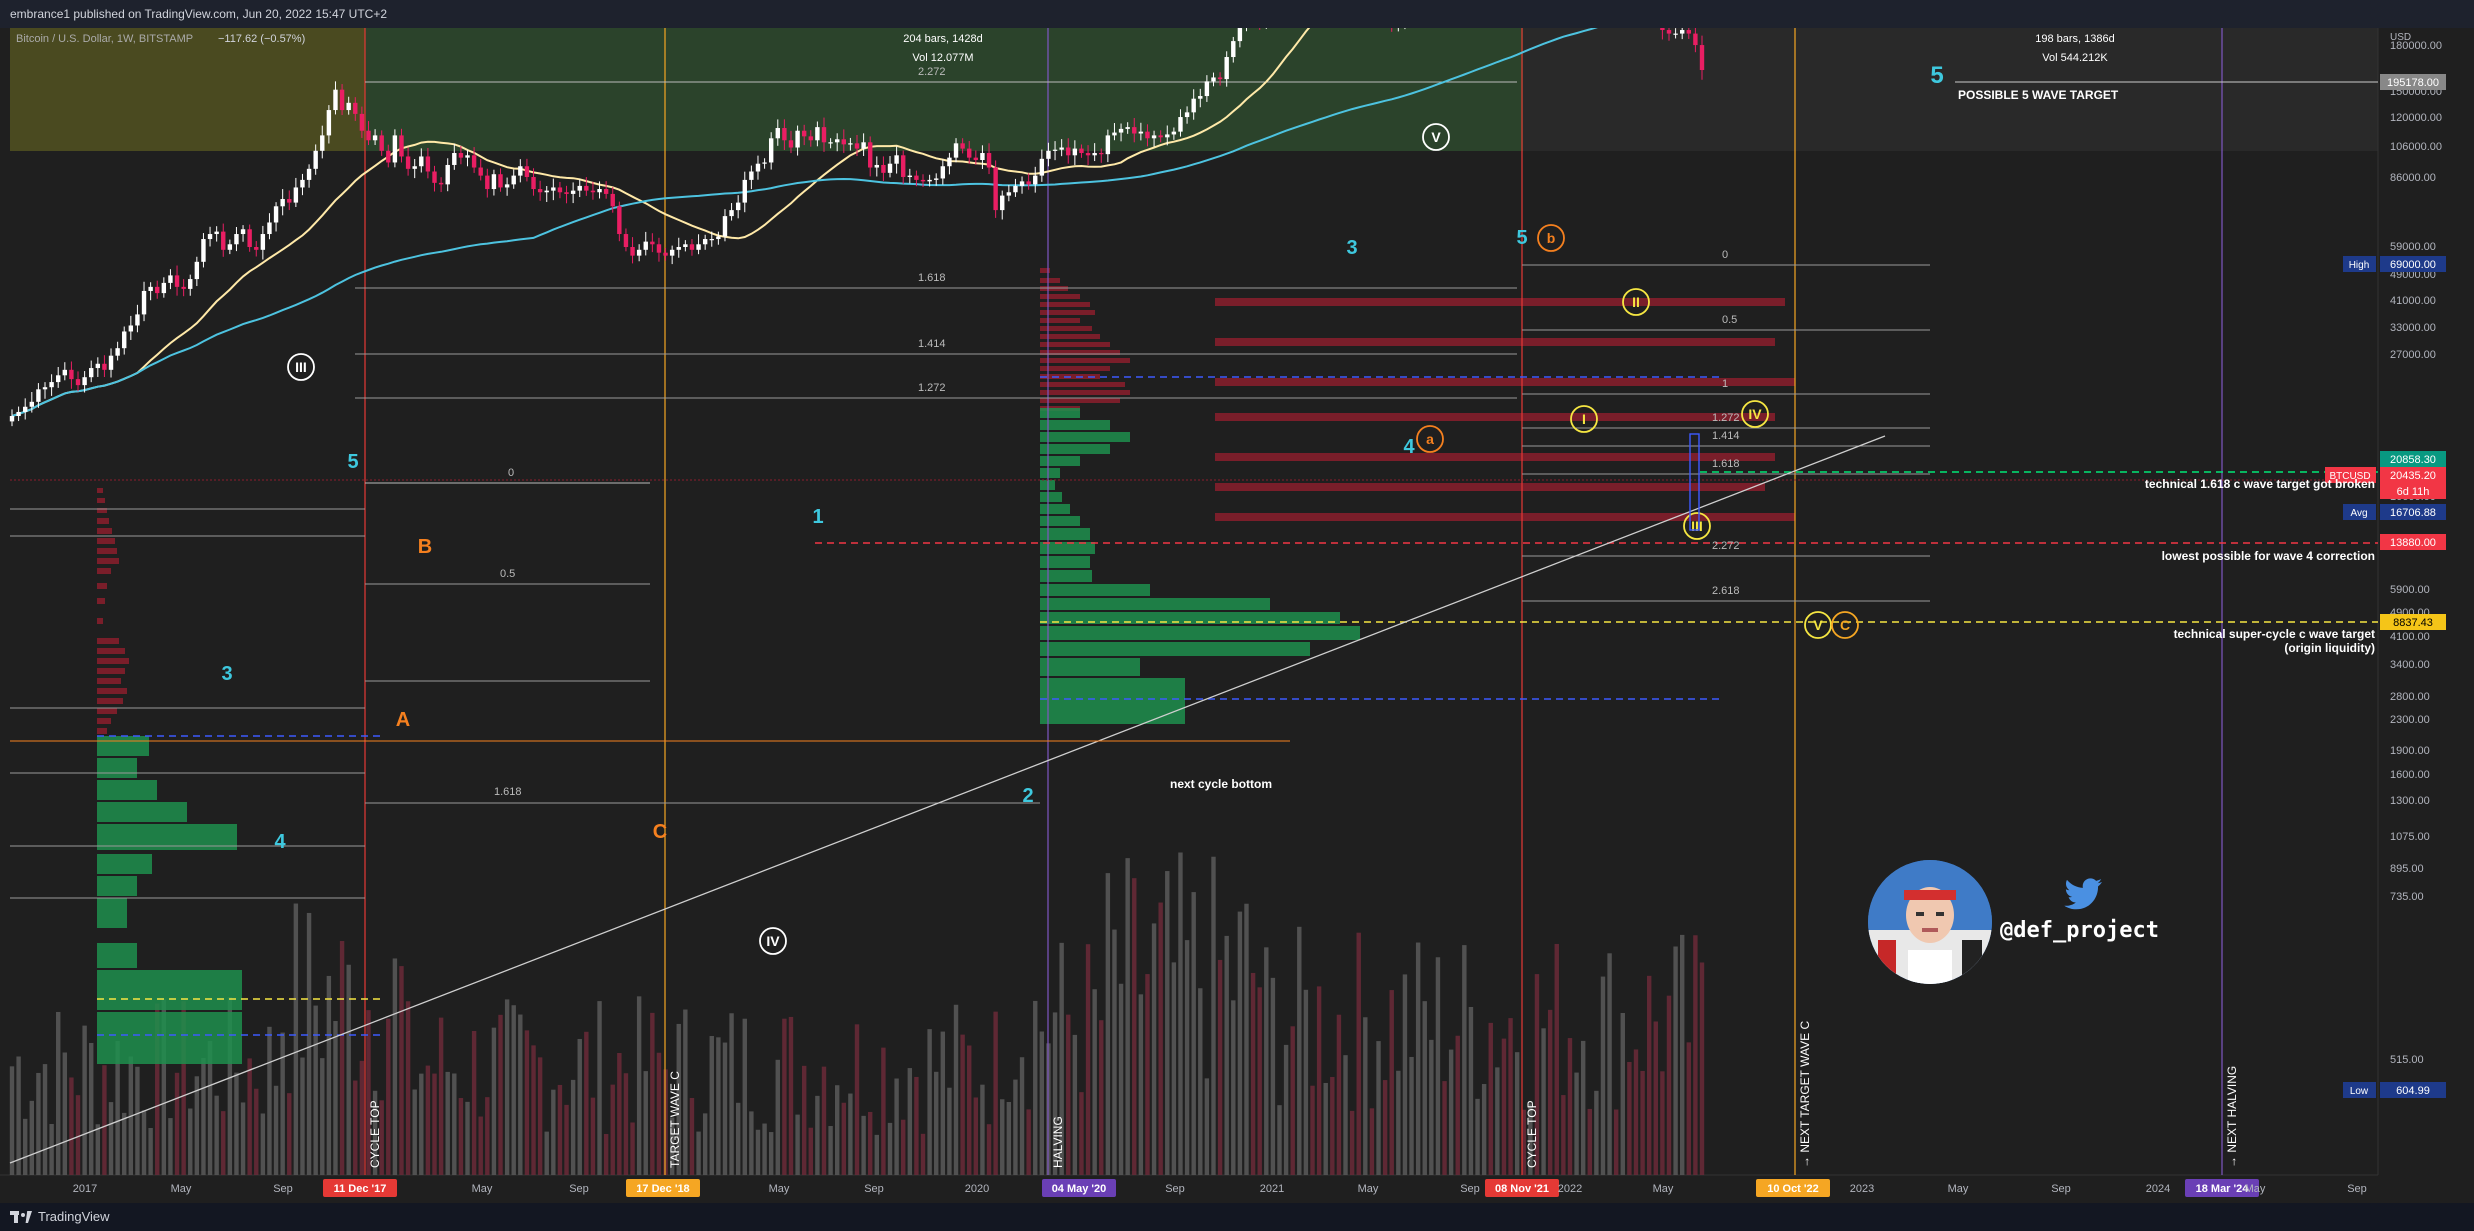 This screenshot has width=2474, height=1231. I want to click on wave-label-wA: A, so click(403, 720).